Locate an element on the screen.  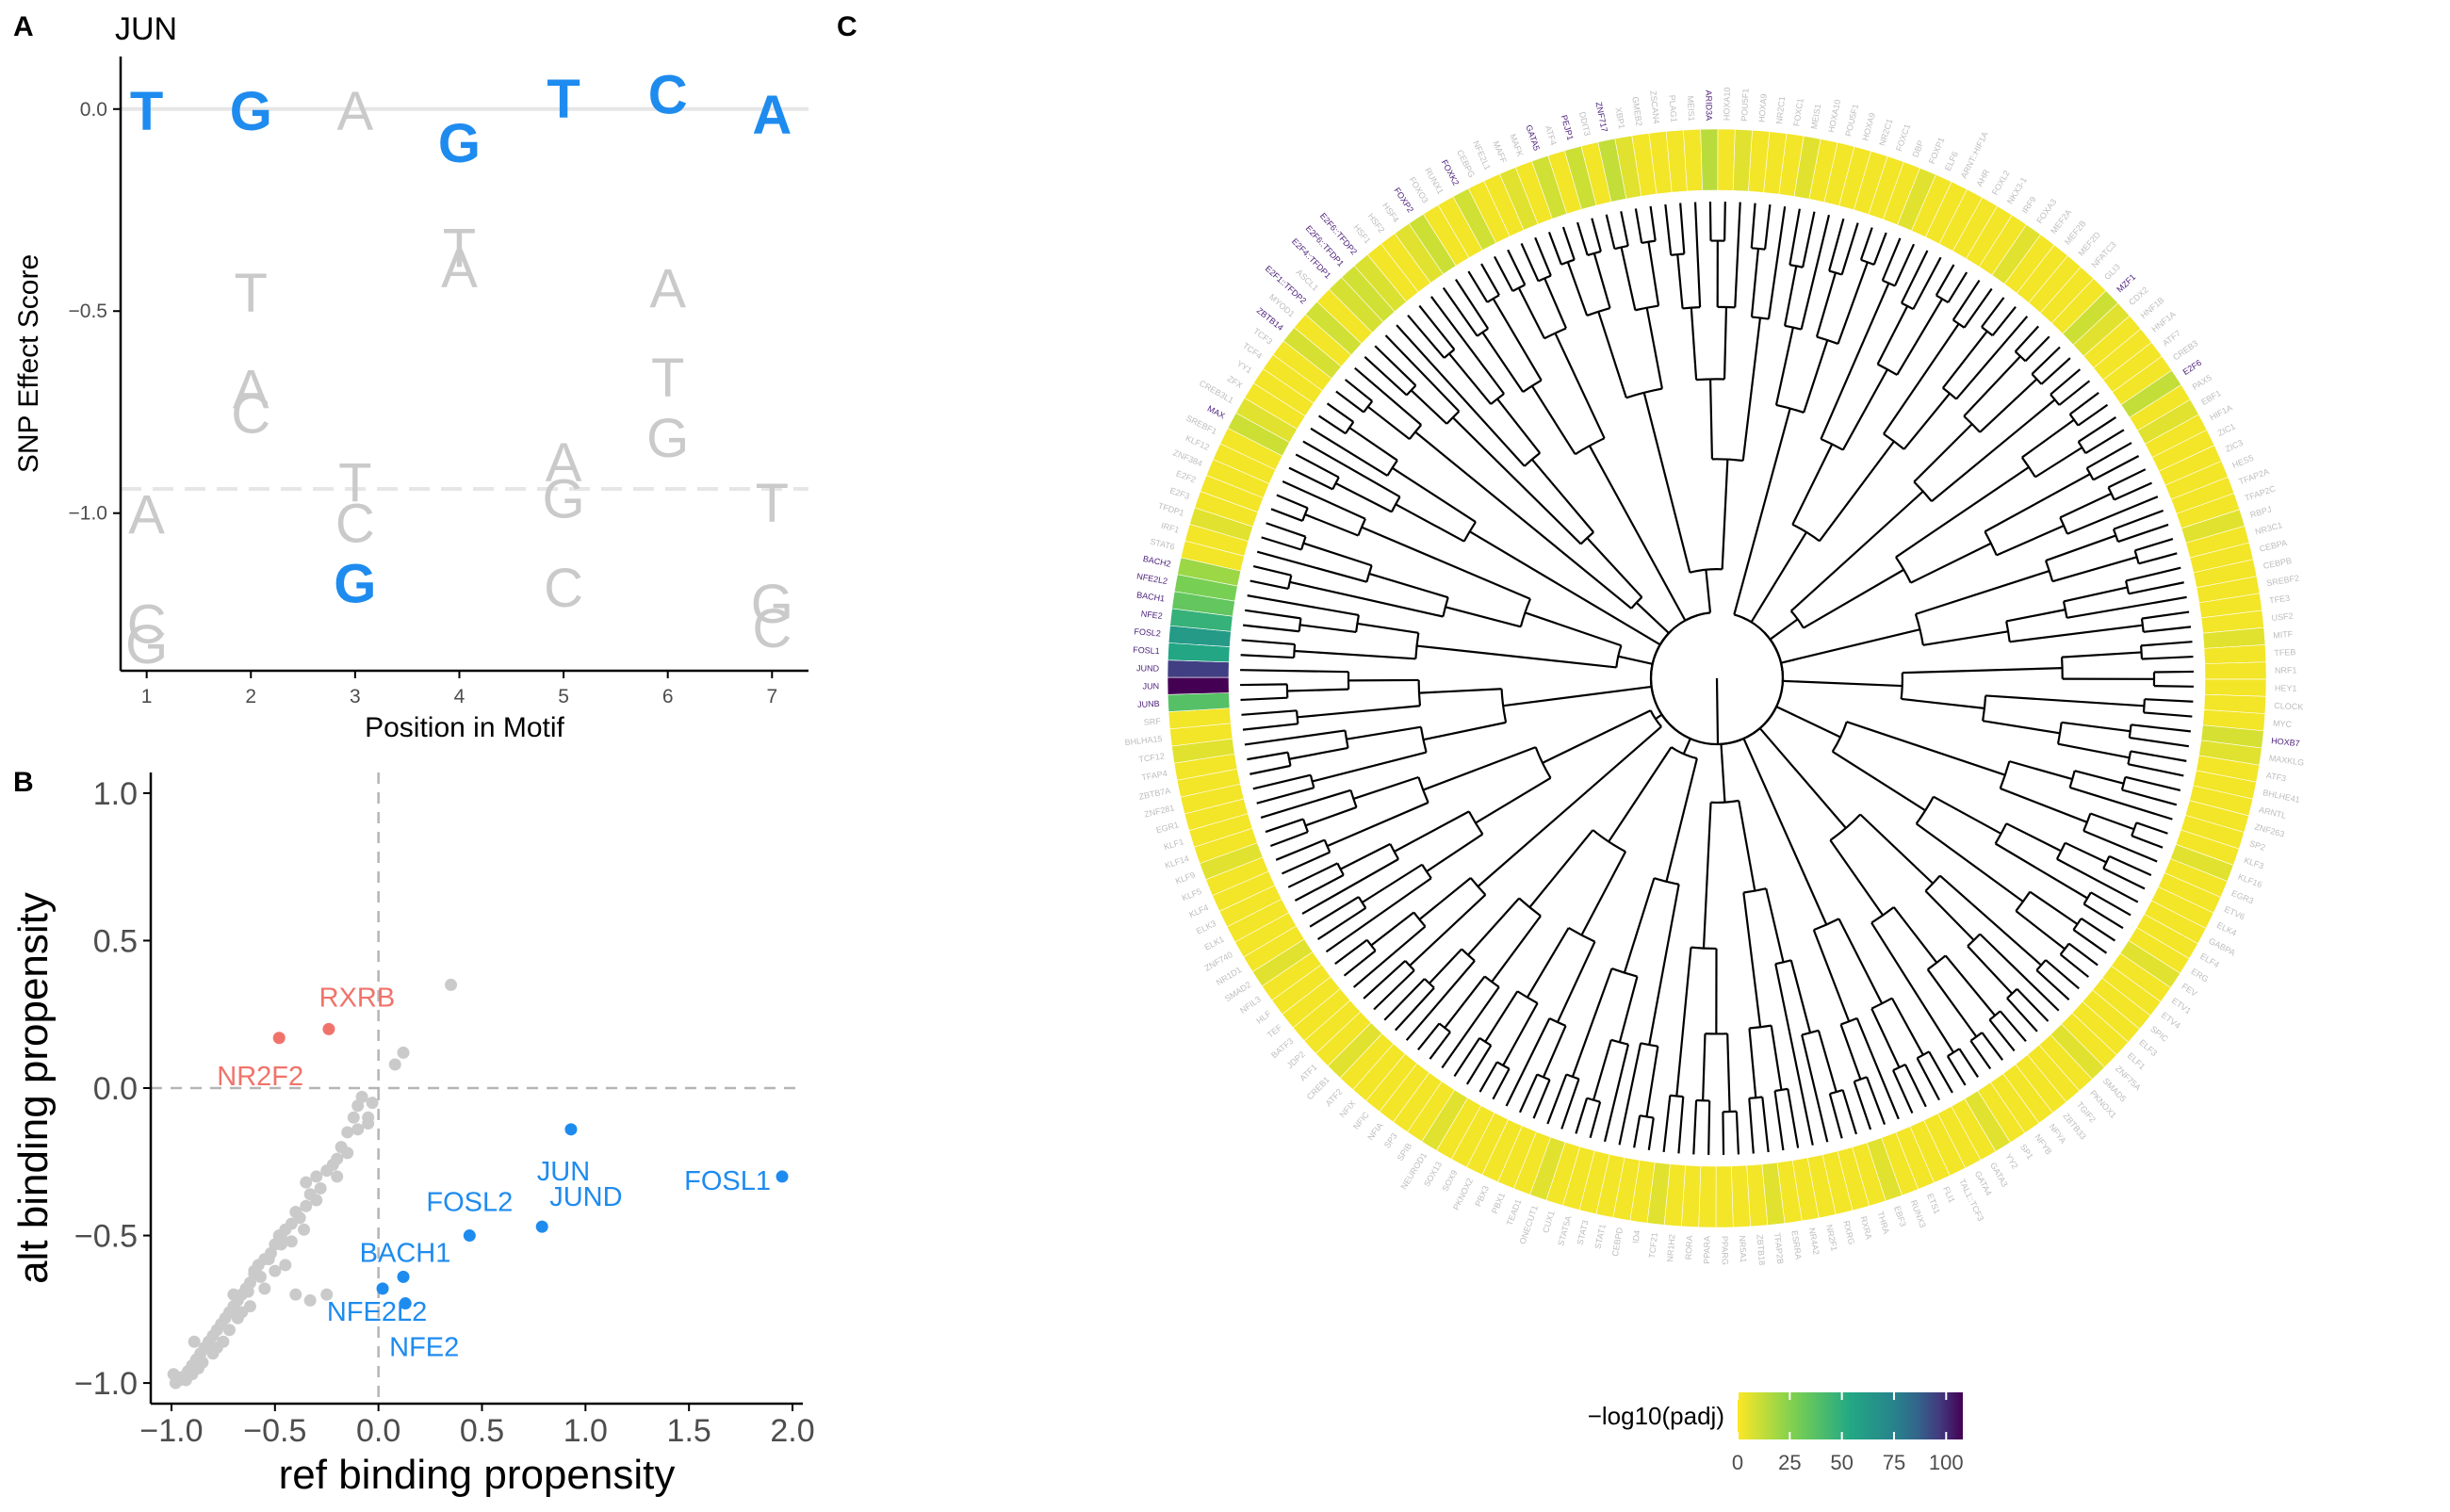
tf-label: MEIS1 is located at coordinates (1816, 117).